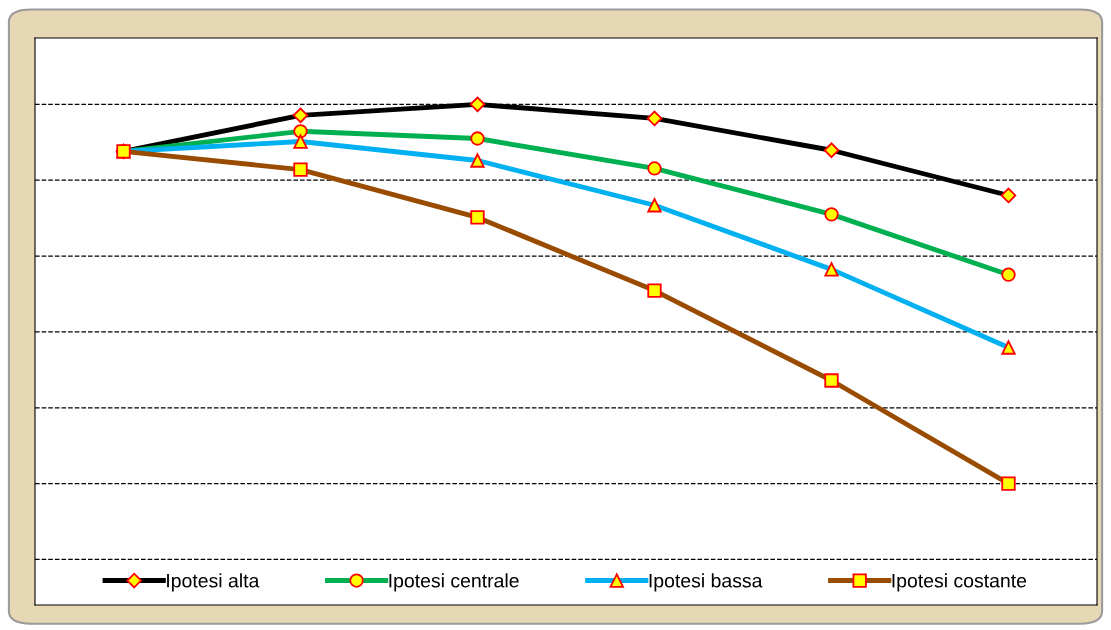 The image size is (1111, 630). I want to click on legend-label: Ipotesi costante, so click(959, 582).